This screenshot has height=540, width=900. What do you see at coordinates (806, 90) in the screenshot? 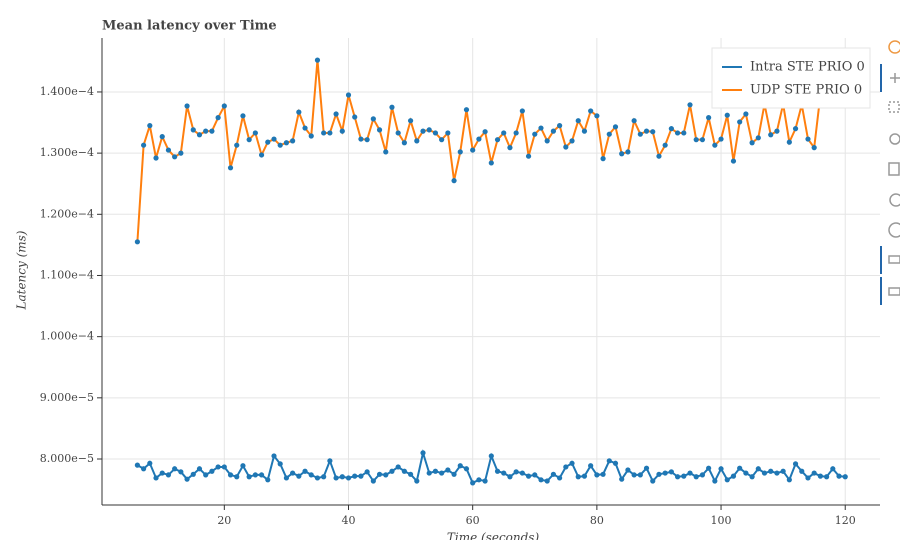
I see `legend-label: UDP STE PRIO 0` at bounding box center [806, 90].